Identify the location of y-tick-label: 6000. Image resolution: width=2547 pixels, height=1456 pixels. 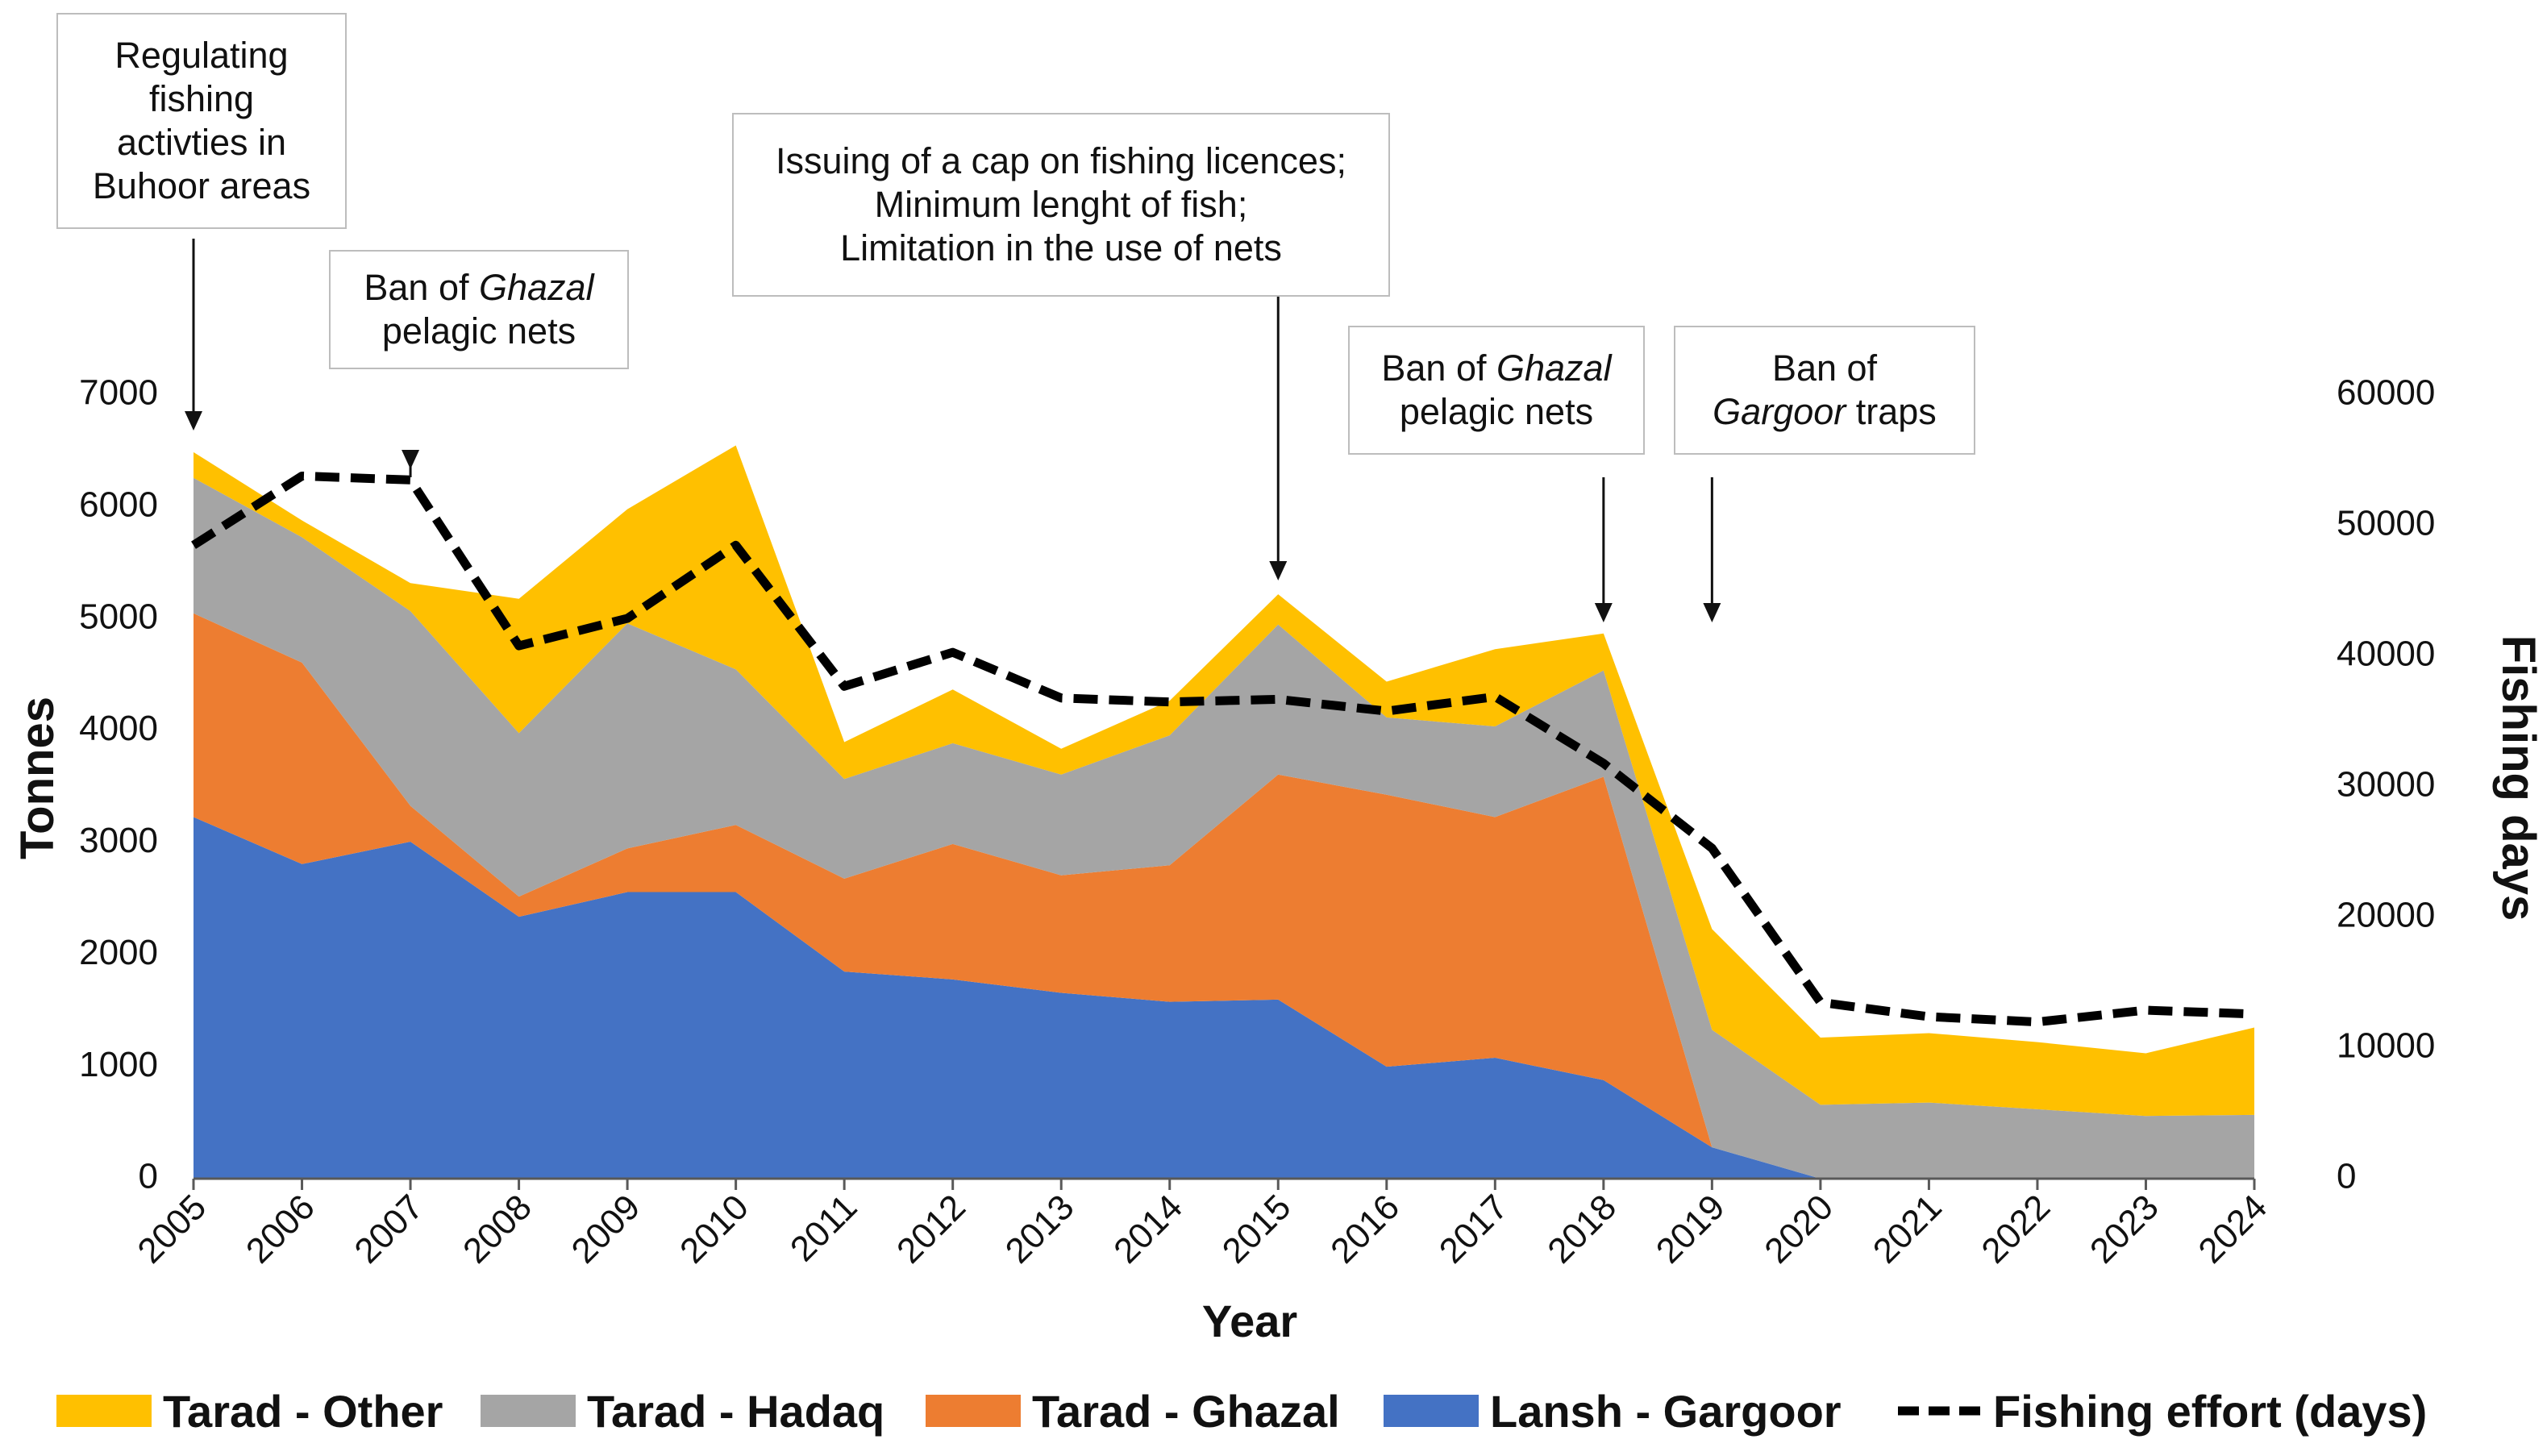
(118, 504).